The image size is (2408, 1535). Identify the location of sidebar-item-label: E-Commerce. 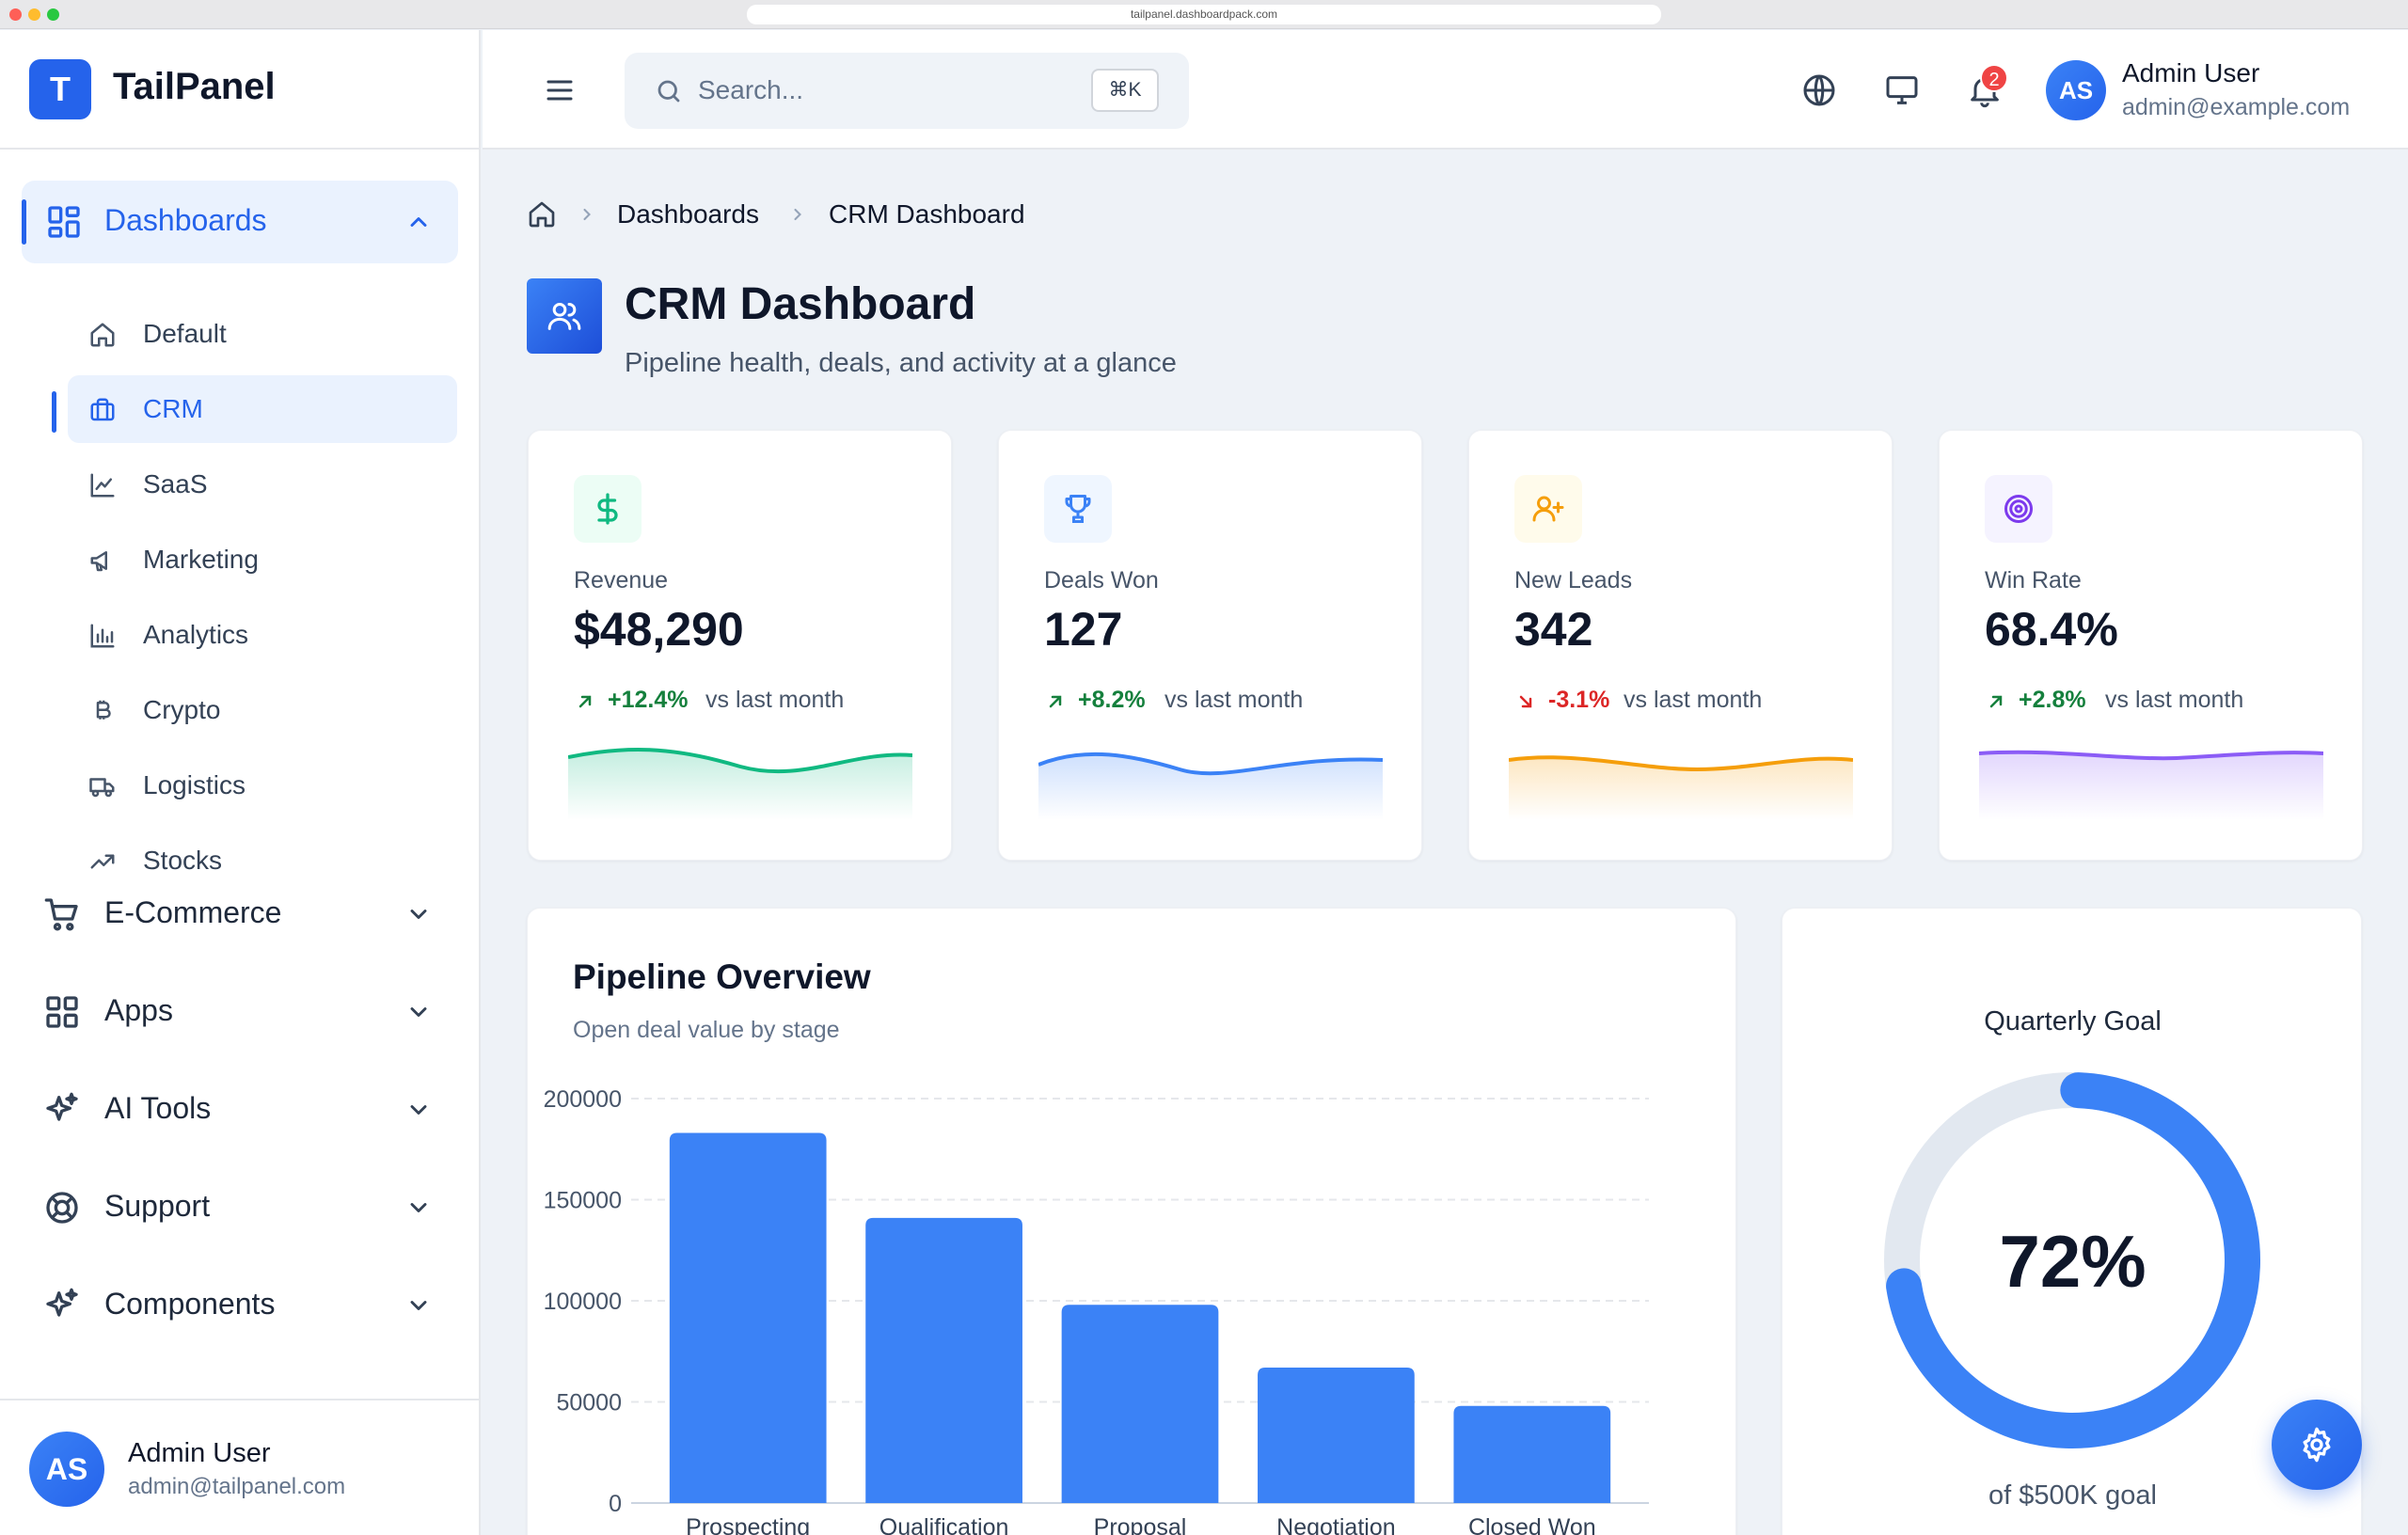
(193, 912).